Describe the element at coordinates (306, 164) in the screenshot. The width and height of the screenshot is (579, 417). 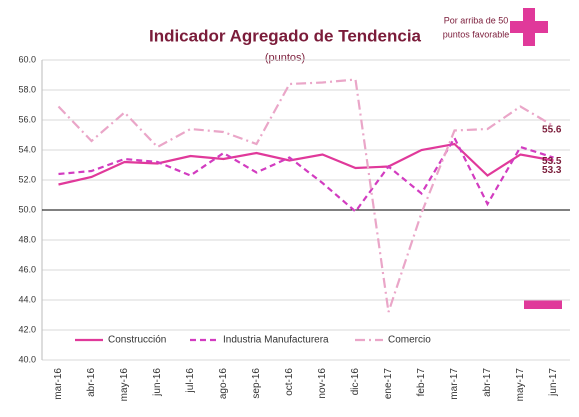
I see `series-line` at that location.